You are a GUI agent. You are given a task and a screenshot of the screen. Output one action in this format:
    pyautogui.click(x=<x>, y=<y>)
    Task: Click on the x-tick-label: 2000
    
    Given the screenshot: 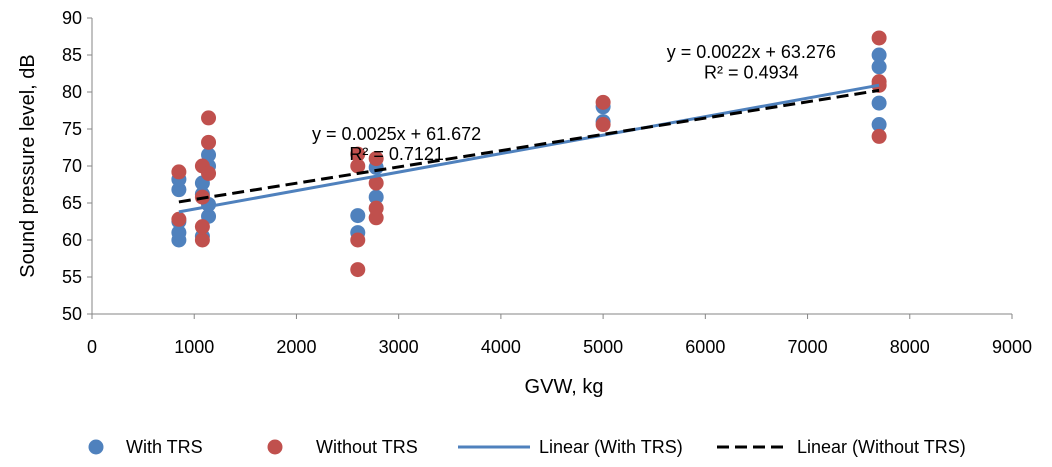 What is the action you would take?
    pyautogui.click(x=296, y=347)
    